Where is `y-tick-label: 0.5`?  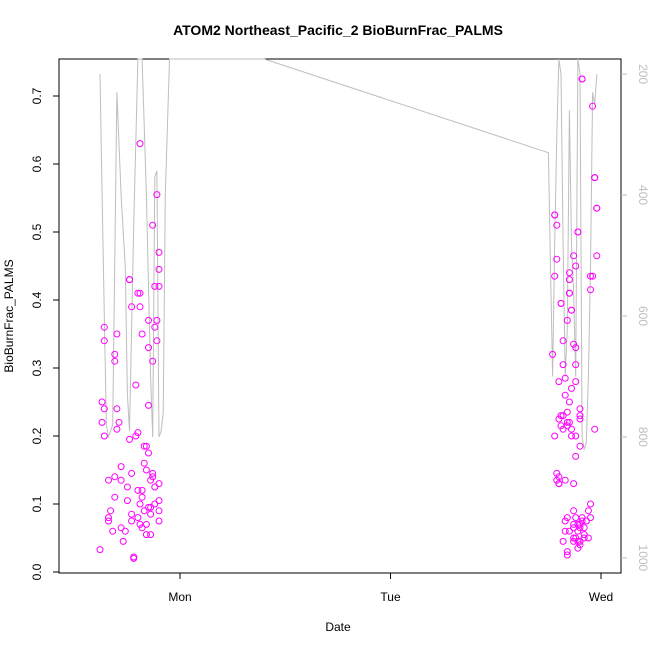 y-tick-label: 0.5 is located at coordinates (37, 231).